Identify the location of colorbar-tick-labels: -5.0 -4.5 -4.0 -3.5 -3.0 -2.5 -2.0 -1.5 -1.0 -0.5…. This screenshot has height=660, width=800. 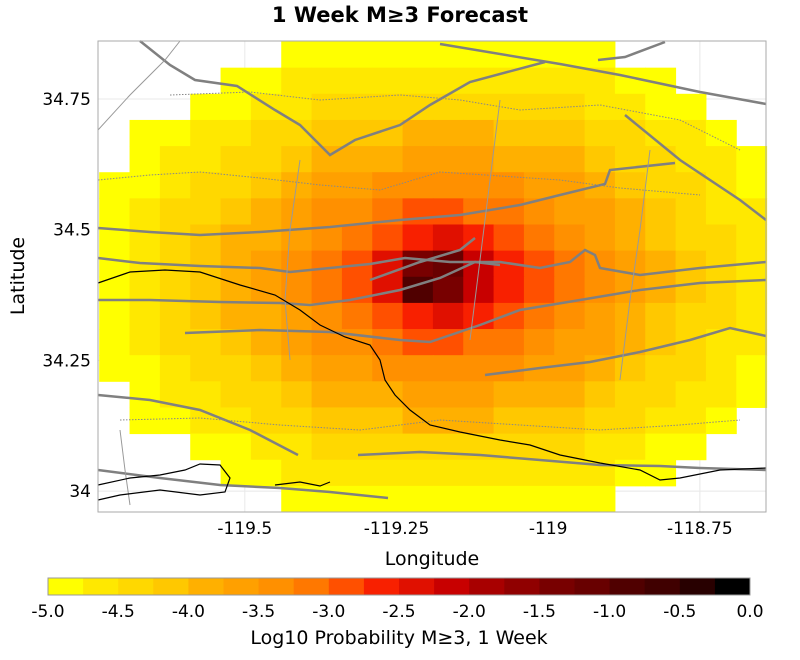
(397, 612).